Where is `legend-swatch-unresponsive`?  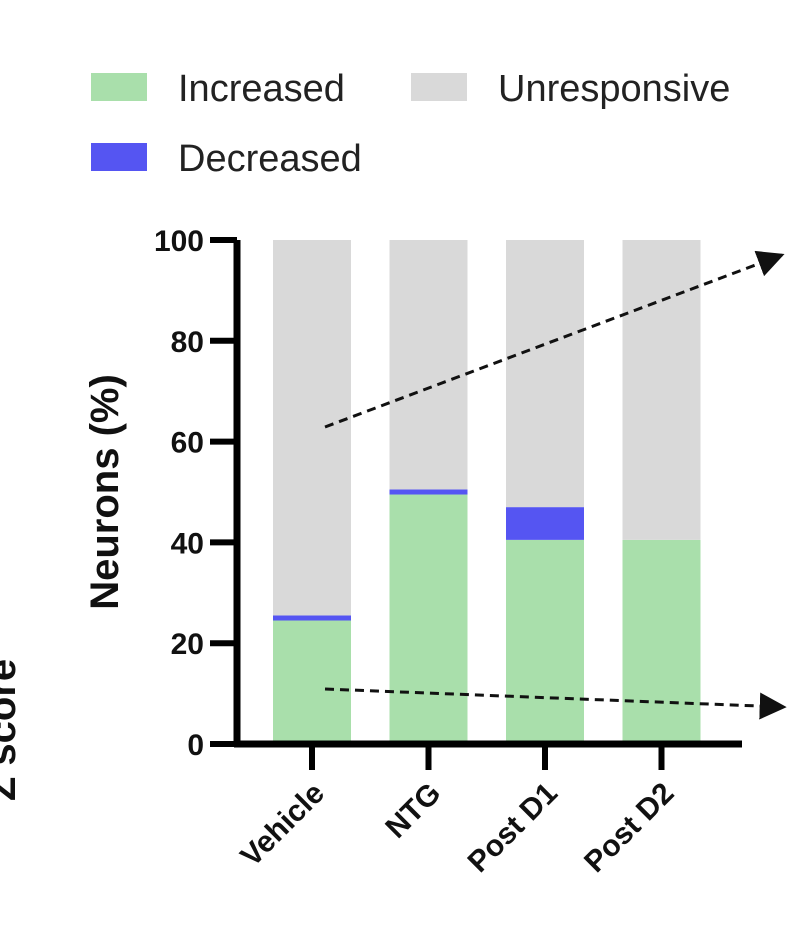 legend-swatch-unresponsive is located at coordinates (439, 87).